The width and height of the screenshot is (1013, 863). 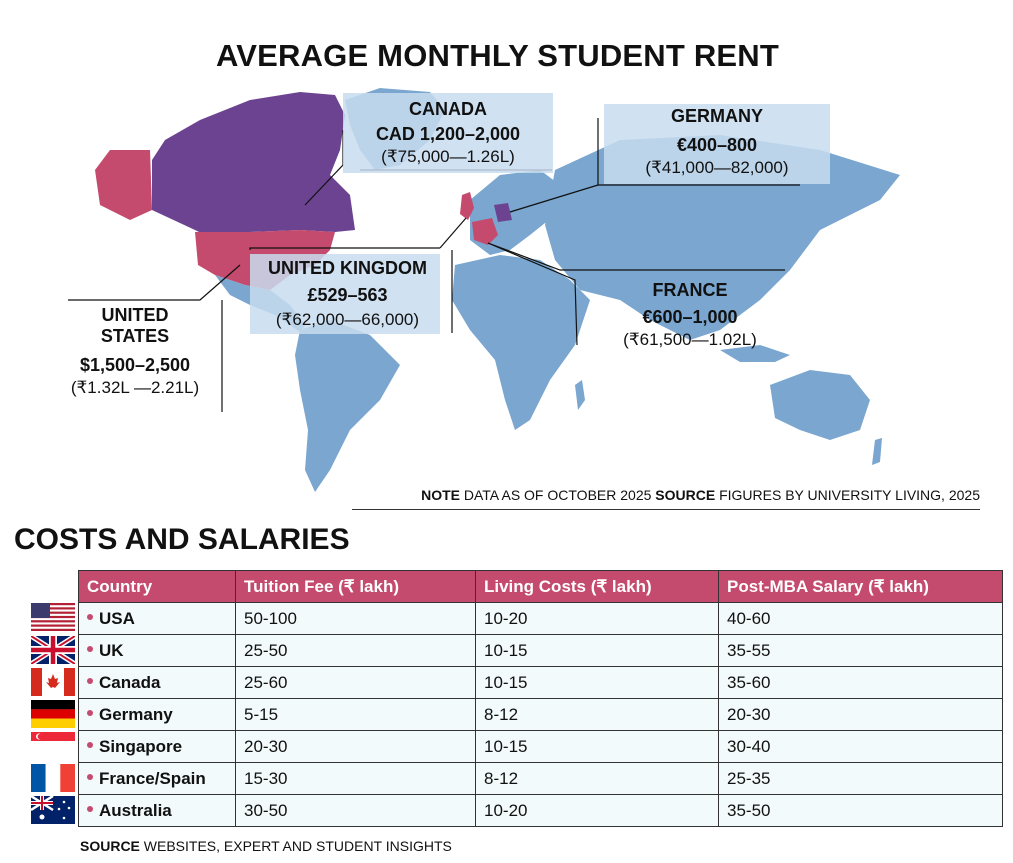 What do you see at coordinates (53, 682) in the screenshot?
I see `canada-flag-icon` at bounding box center [53, 682].